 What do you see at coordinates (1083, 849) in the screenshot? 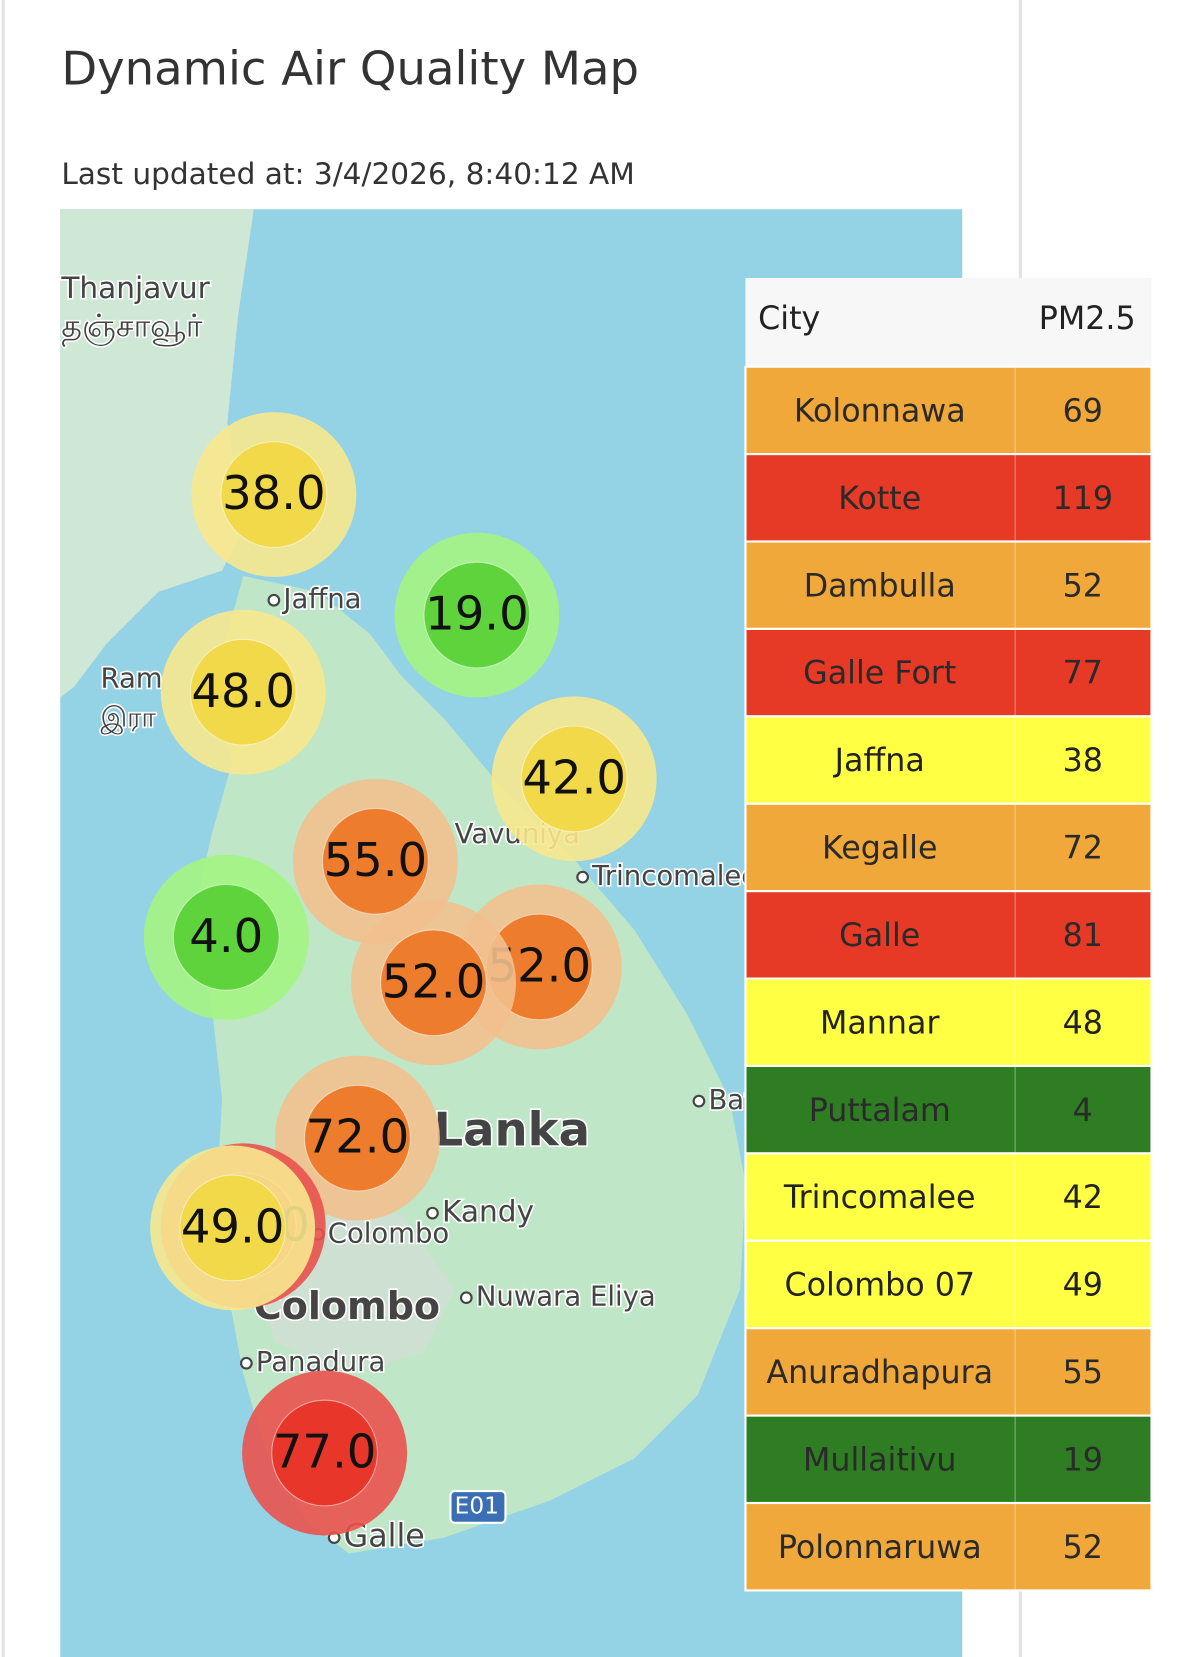
I see `pm25-value: 72` at bounding box center [1083, 849].